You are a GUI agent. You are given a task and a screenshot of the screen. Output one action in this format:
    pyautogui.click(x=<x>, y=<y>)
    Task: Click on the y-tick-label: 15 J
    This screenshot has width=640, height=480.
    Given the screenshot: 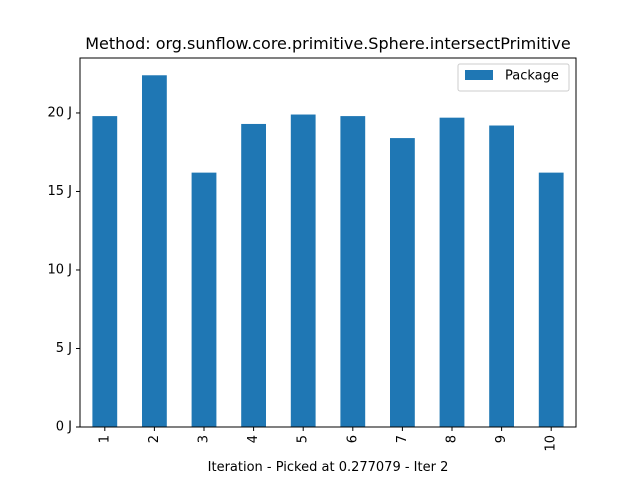 What is the action you would take?
    pyautogui.click(x=59, y=191)
    